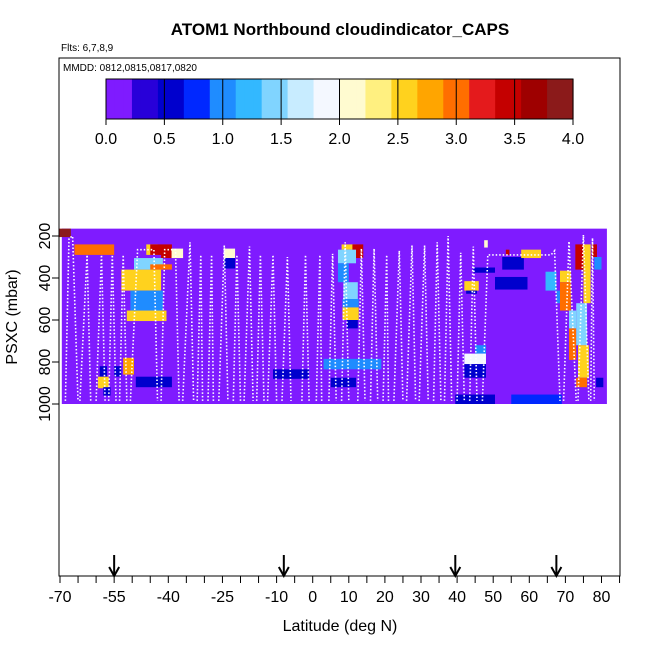 The width and height of the screenshot is (650, 650). I want to click on colorbar-tick-label: 2.0, so click(339, 139).